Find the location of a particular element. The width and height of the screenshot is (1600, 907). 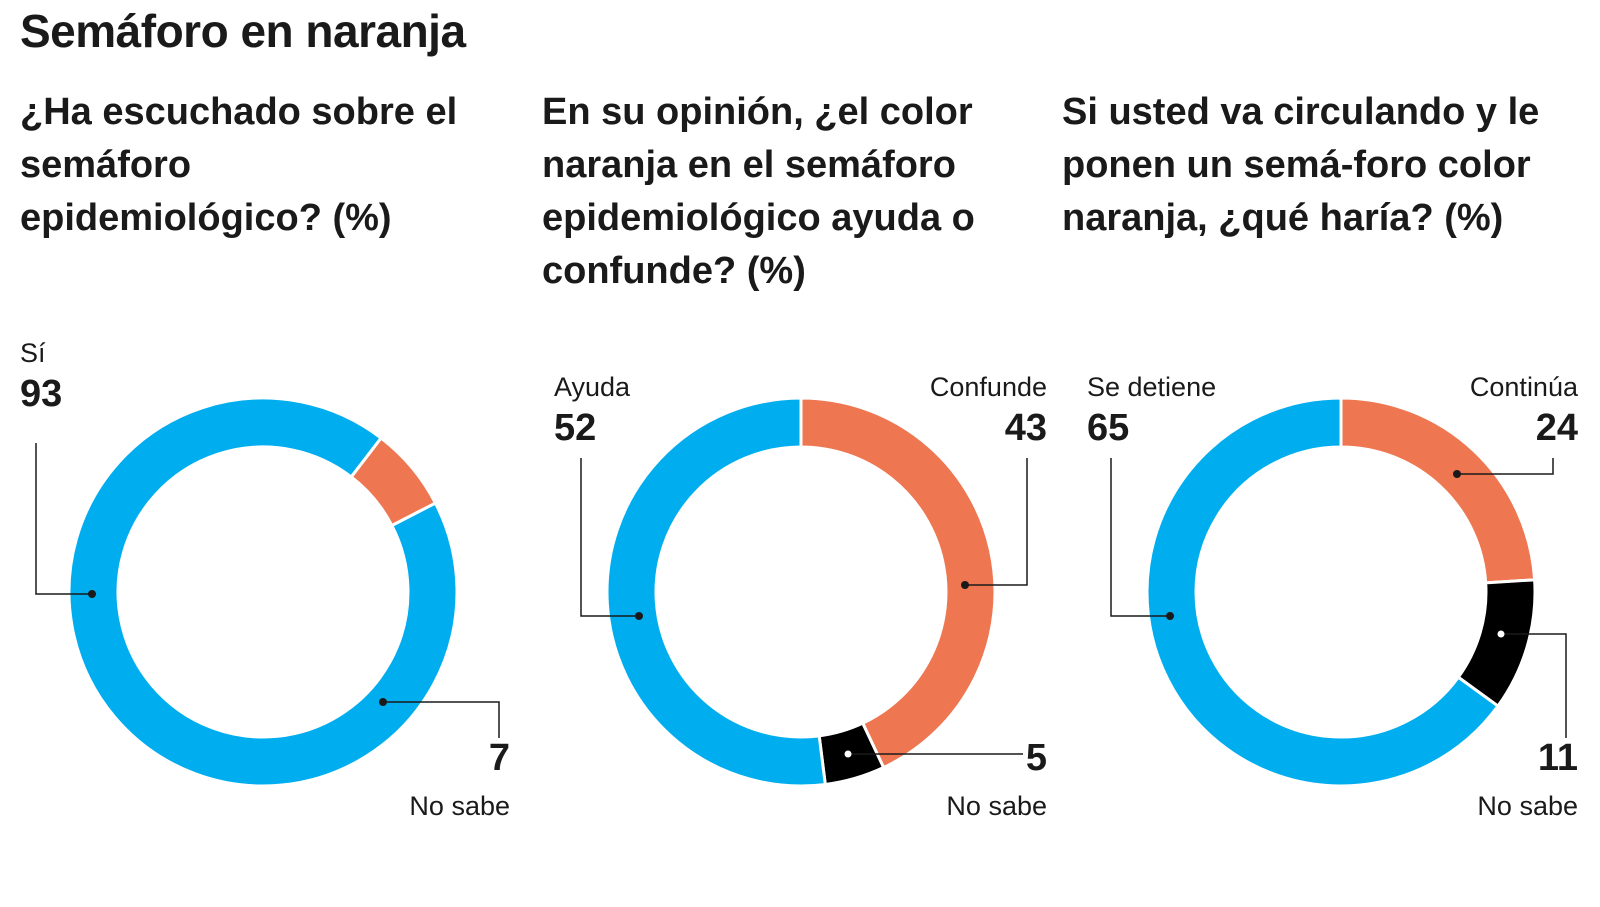

slice-label-si: Sí is located at coordinates (33, 353).